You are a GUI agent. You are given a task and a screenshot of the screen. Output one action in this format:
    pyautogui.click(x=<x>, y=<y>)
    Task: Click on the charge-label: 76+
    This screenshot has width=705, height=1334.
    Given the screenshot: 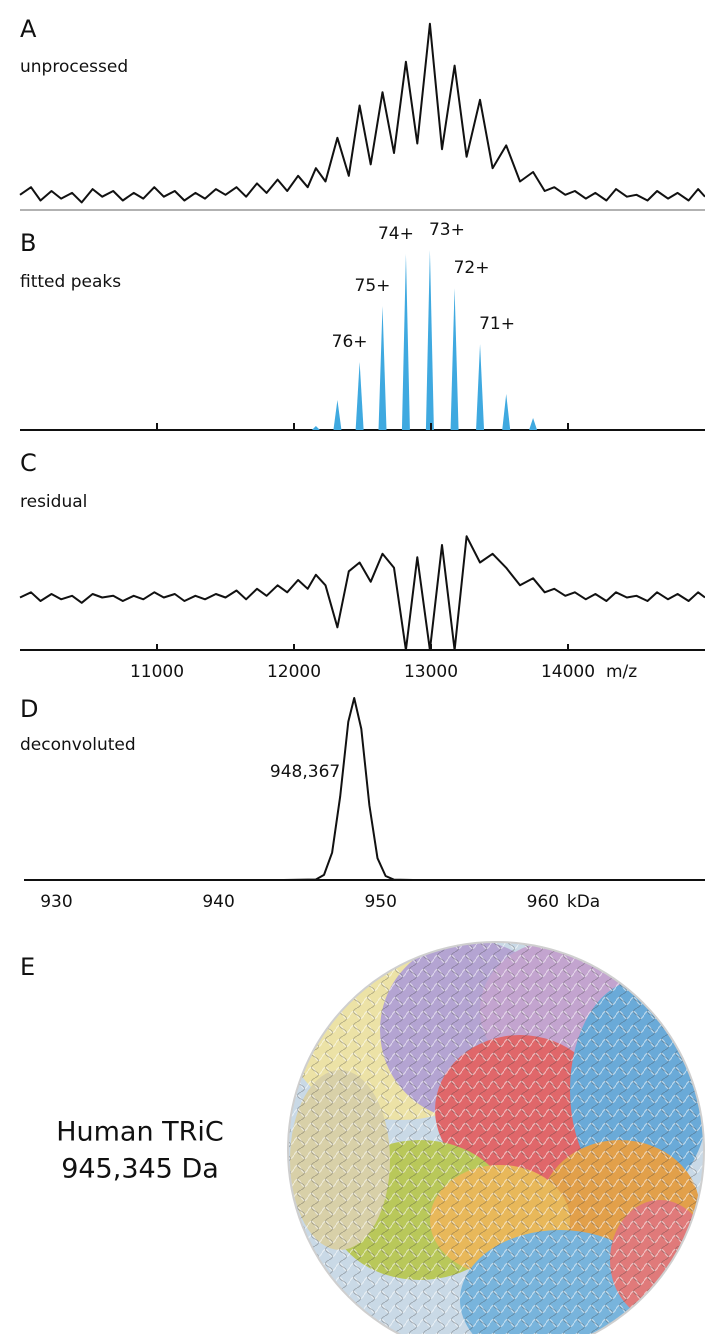 What is the action you would take?
    pyautogui.click(x=350, y=342)
    